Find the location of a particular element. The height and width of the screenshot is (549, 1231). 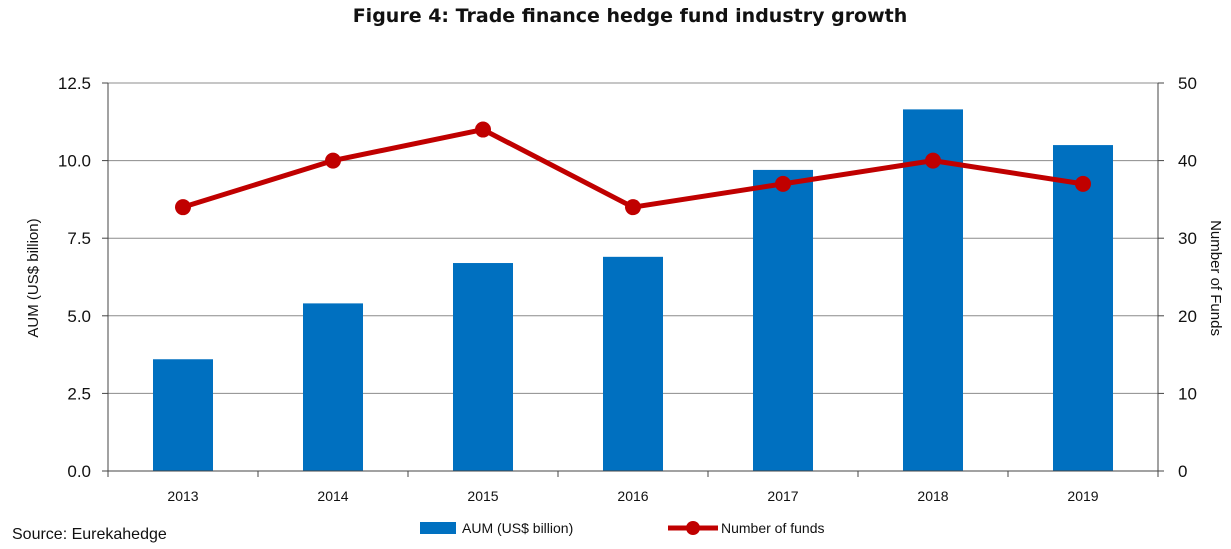

bar-aum-2016 is located at coordinates (633, 363).